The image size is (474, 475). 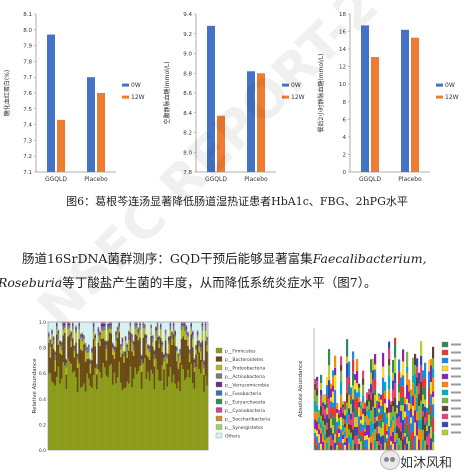 I want to click on legend-label: p__Actinobacteria, so click(x=245, y=377).